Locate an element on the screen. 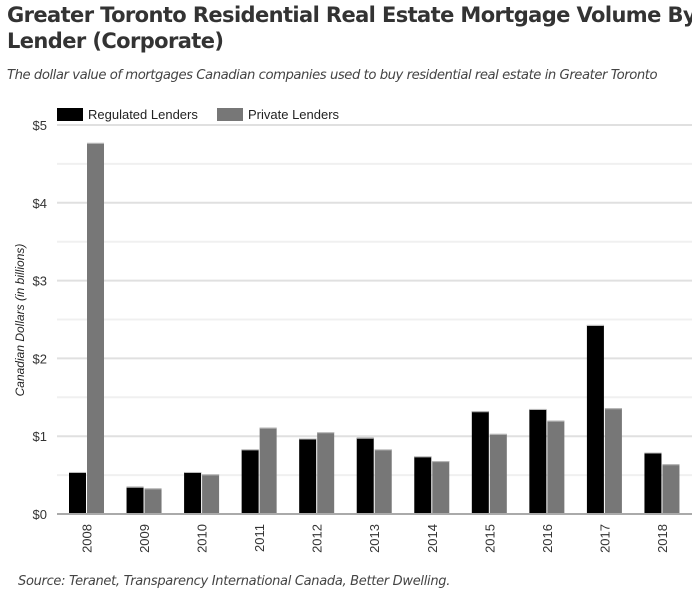 The width and height of the screenshot is (692, 601). y-tick-label: $3 is located at coordinates (40, 281).